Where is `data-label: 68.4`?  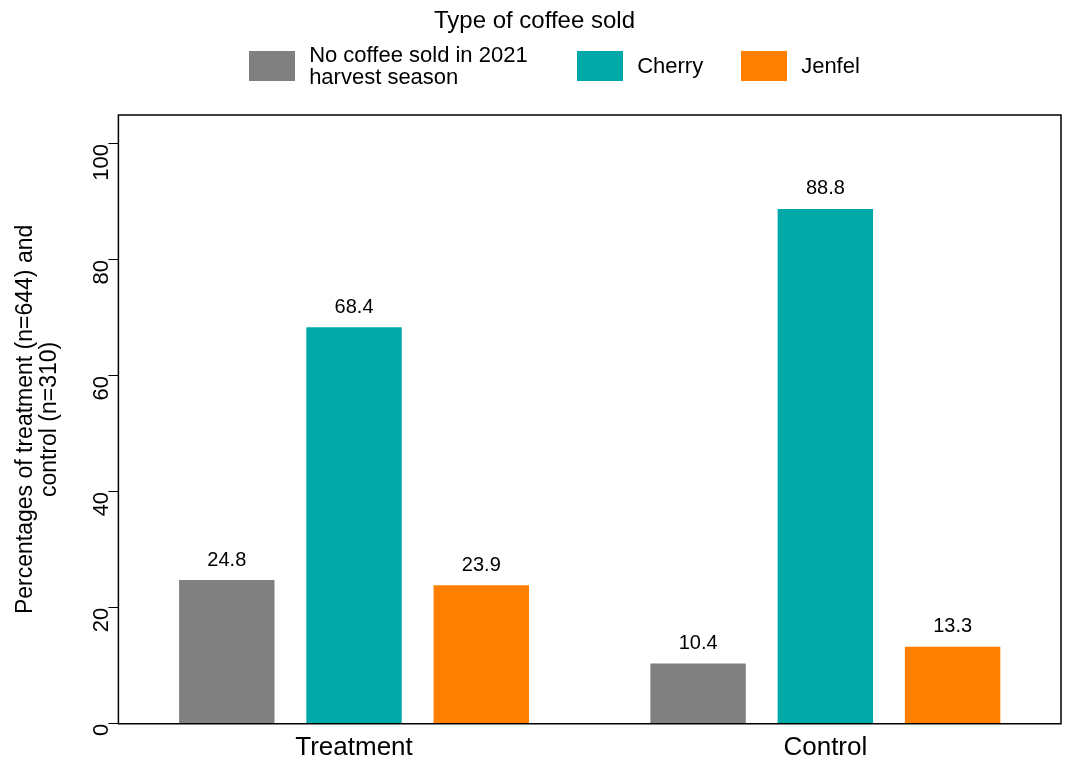 data-label: 68.4 is located at coordinates (354, 305).